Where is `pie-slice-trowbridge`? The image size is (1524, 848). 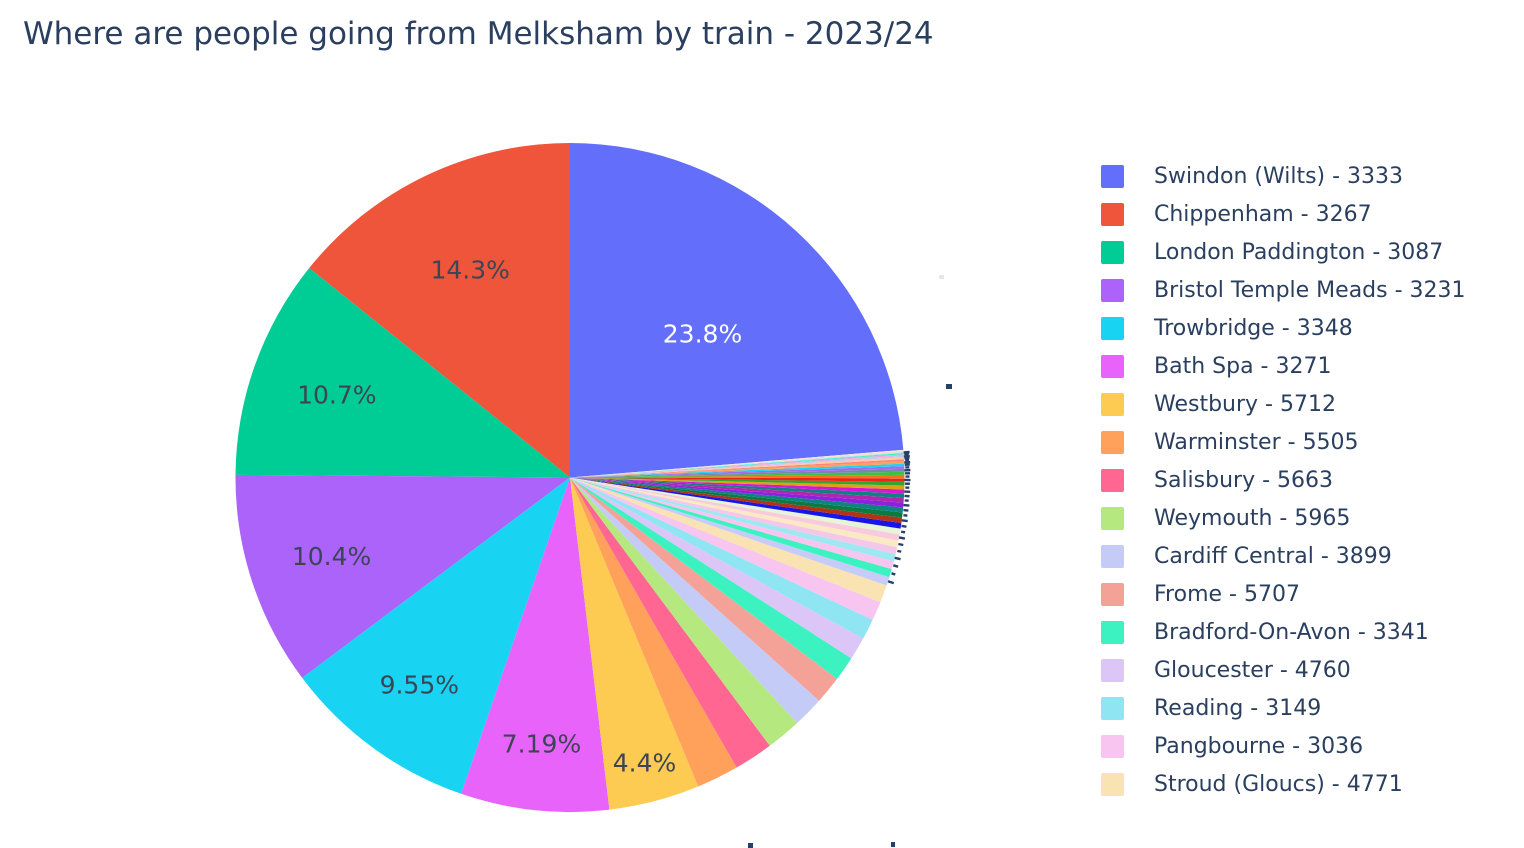
pie-slice-trowbridge is located at coordinates (436, 635).